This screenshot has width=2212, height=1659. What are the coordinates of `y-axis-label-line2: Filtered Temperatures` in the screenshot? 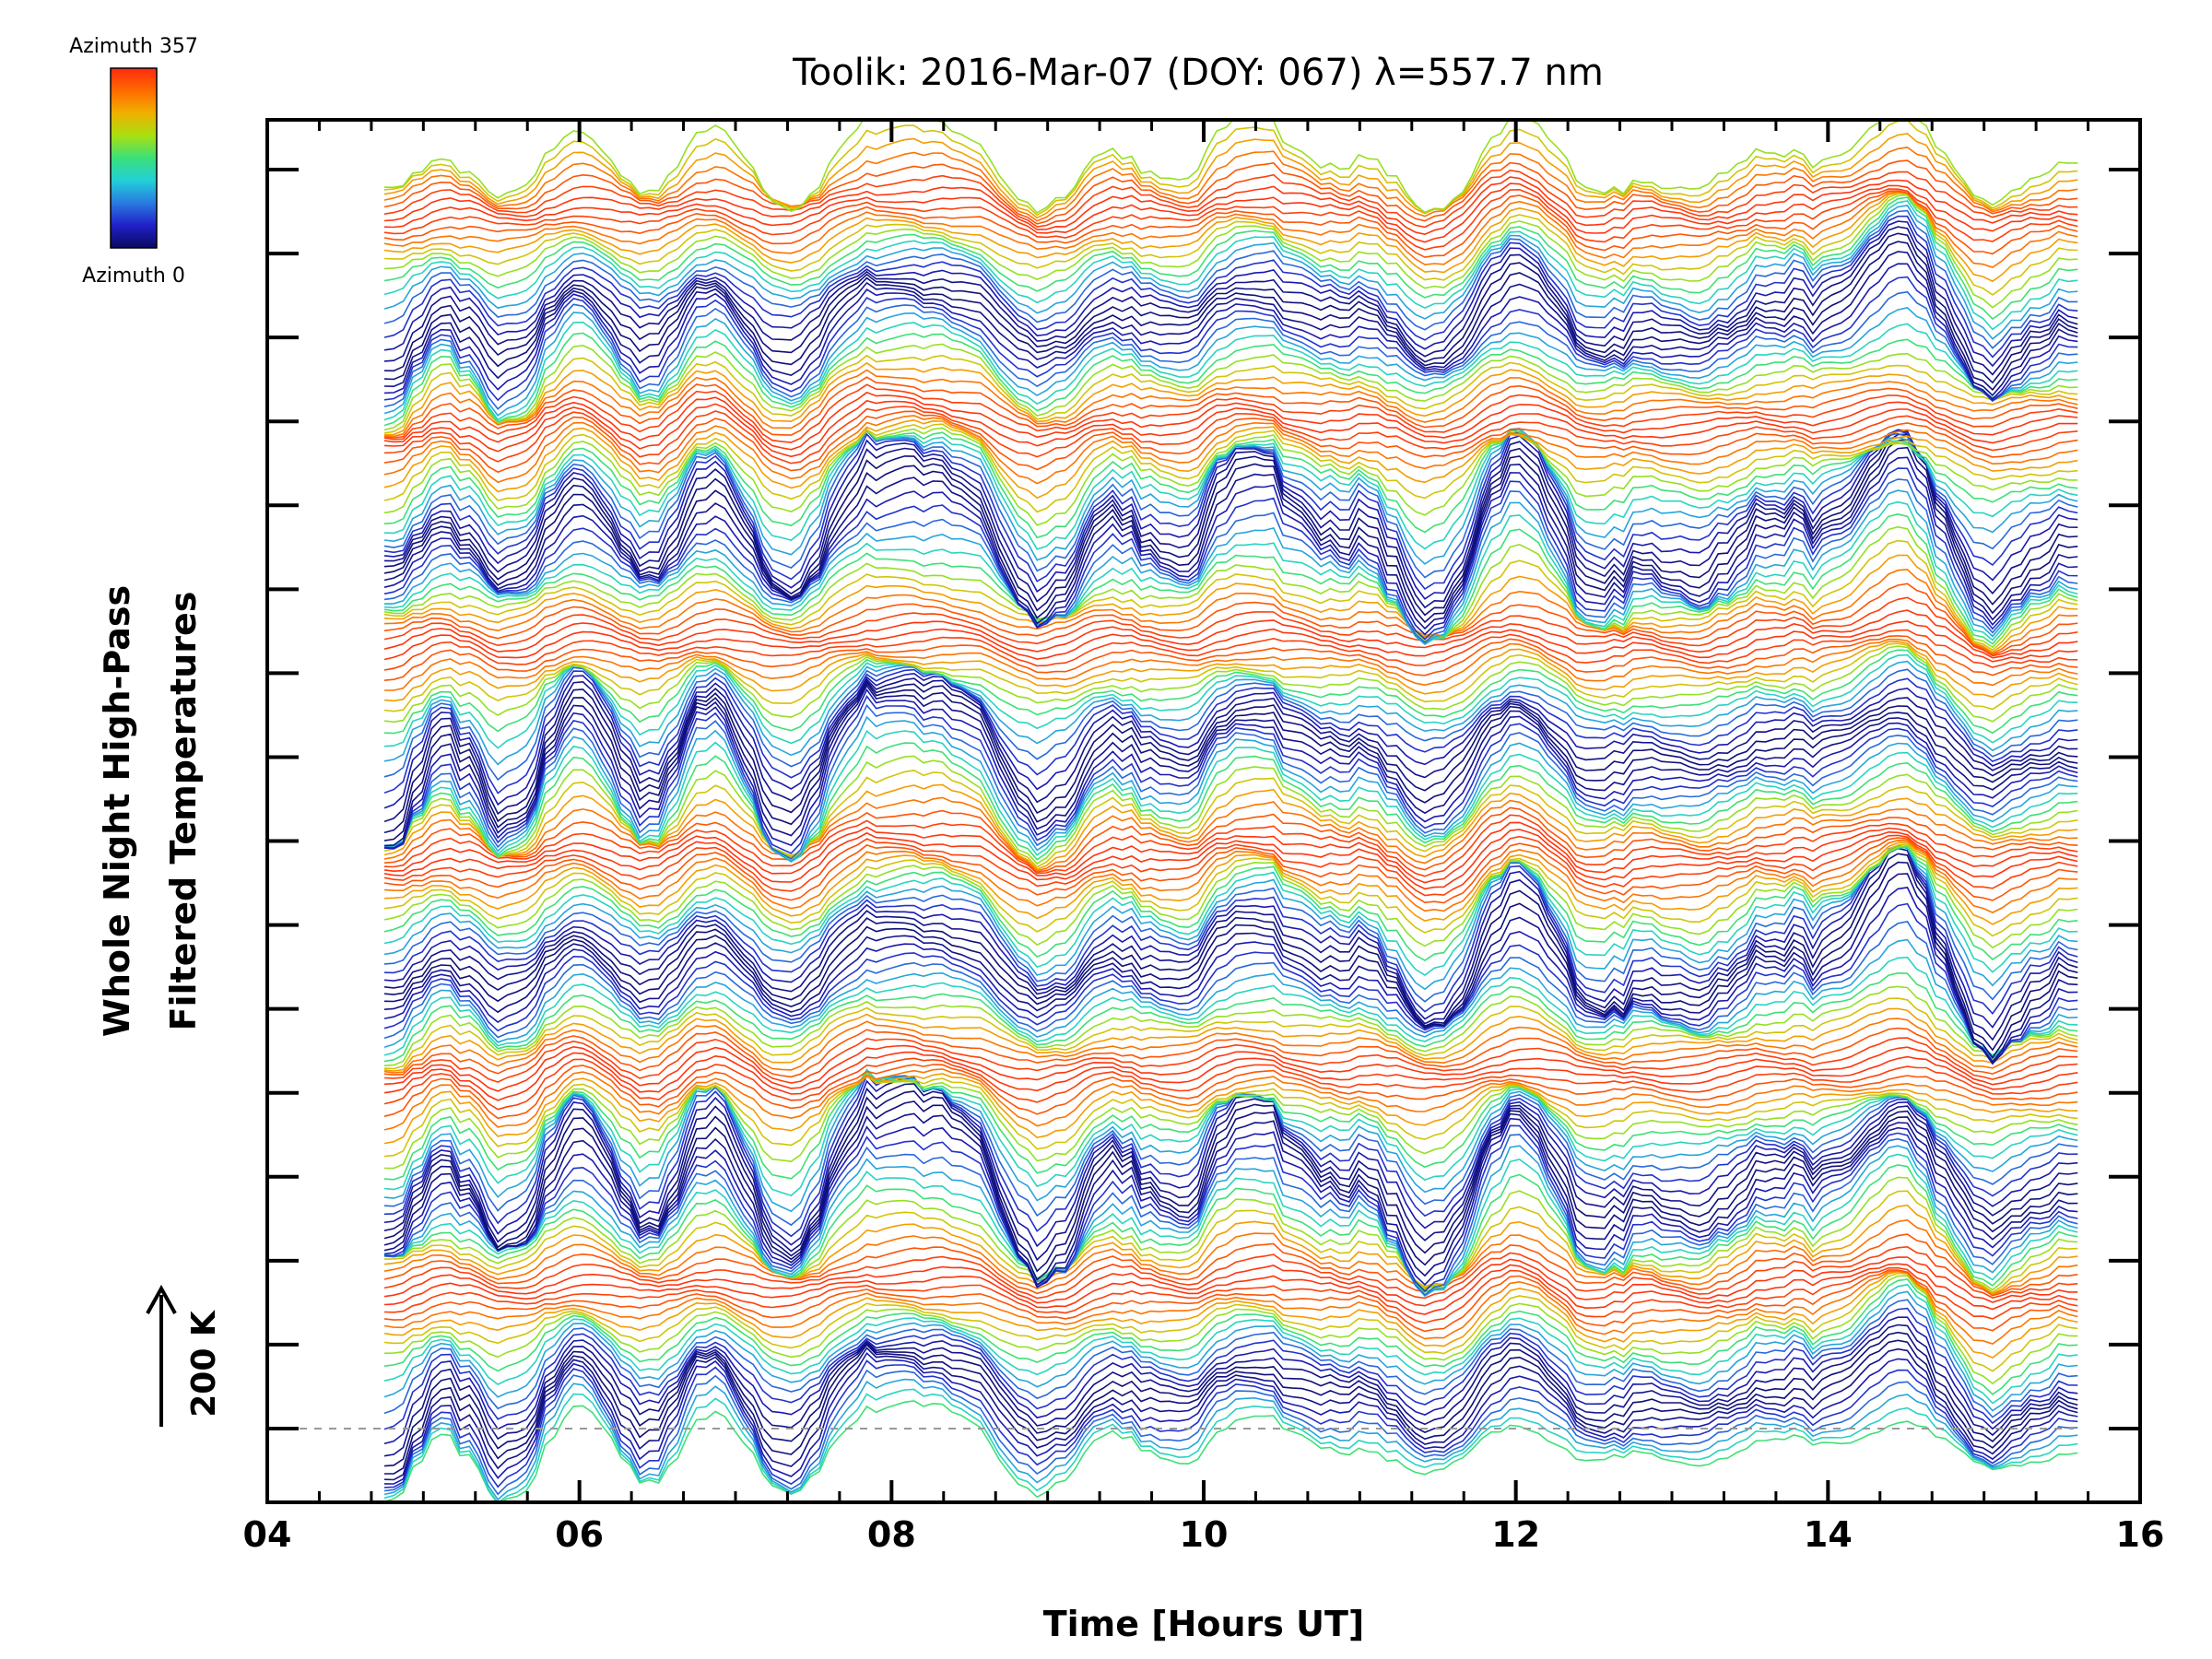 It's located at (183, 811).